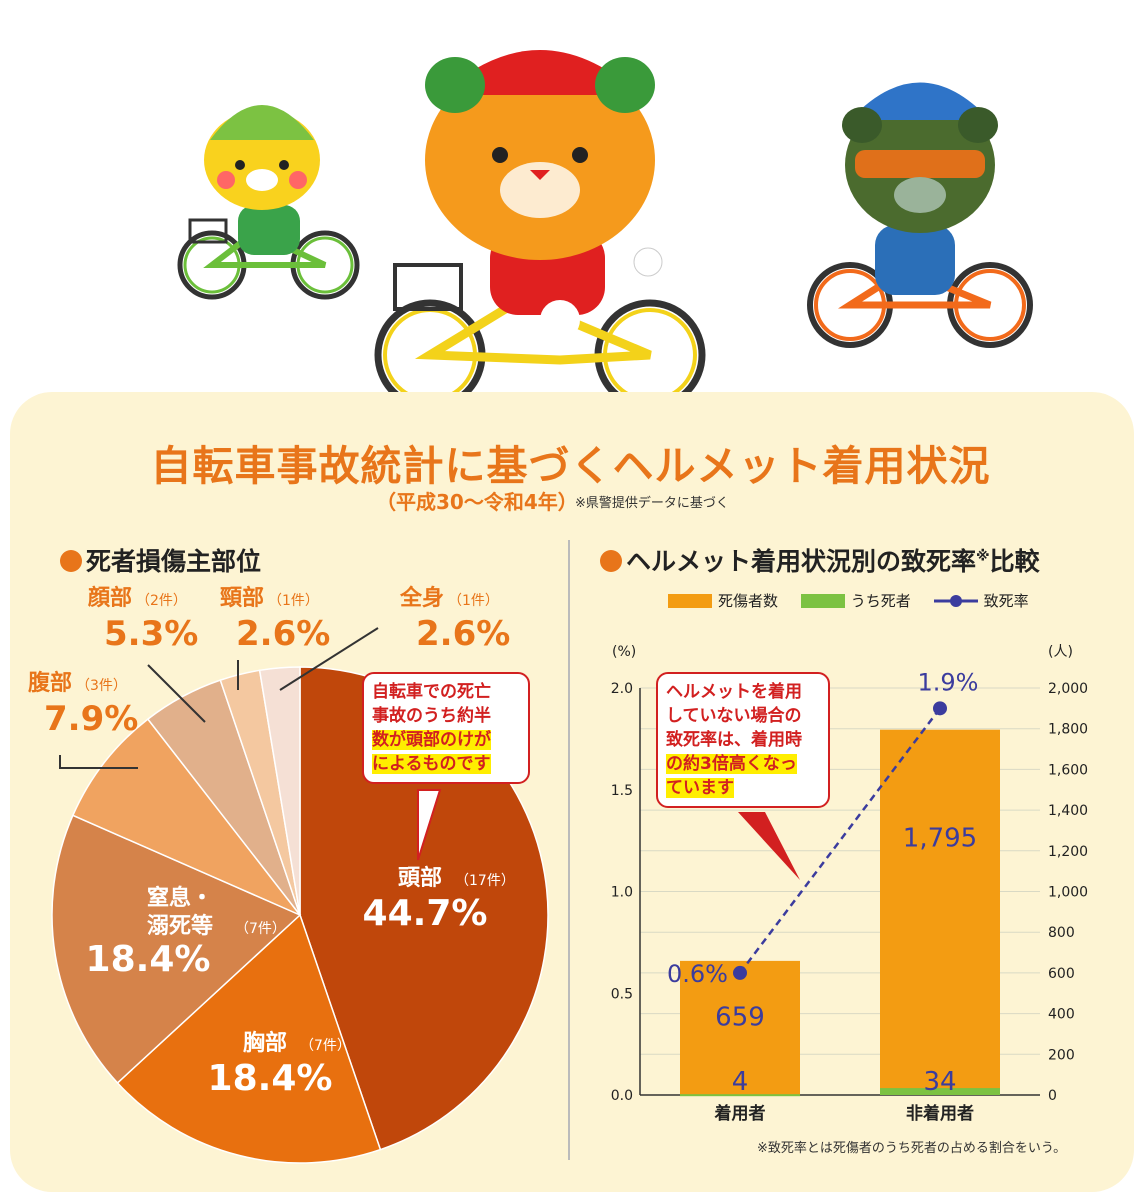 The height and width of the screenshot is (1200, 1141). Describe the element at coordinates (622, 689) in the screenshot. I see `left-axis-tick: 2.0` at that location.